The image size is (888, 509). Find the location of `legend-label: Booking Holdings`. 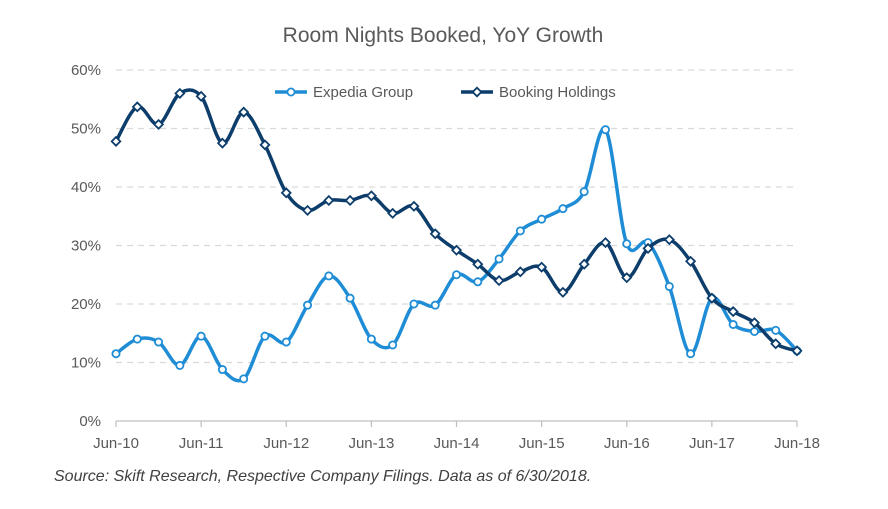

legend-label: Booking Holdings is located at coordinates (557, 92).